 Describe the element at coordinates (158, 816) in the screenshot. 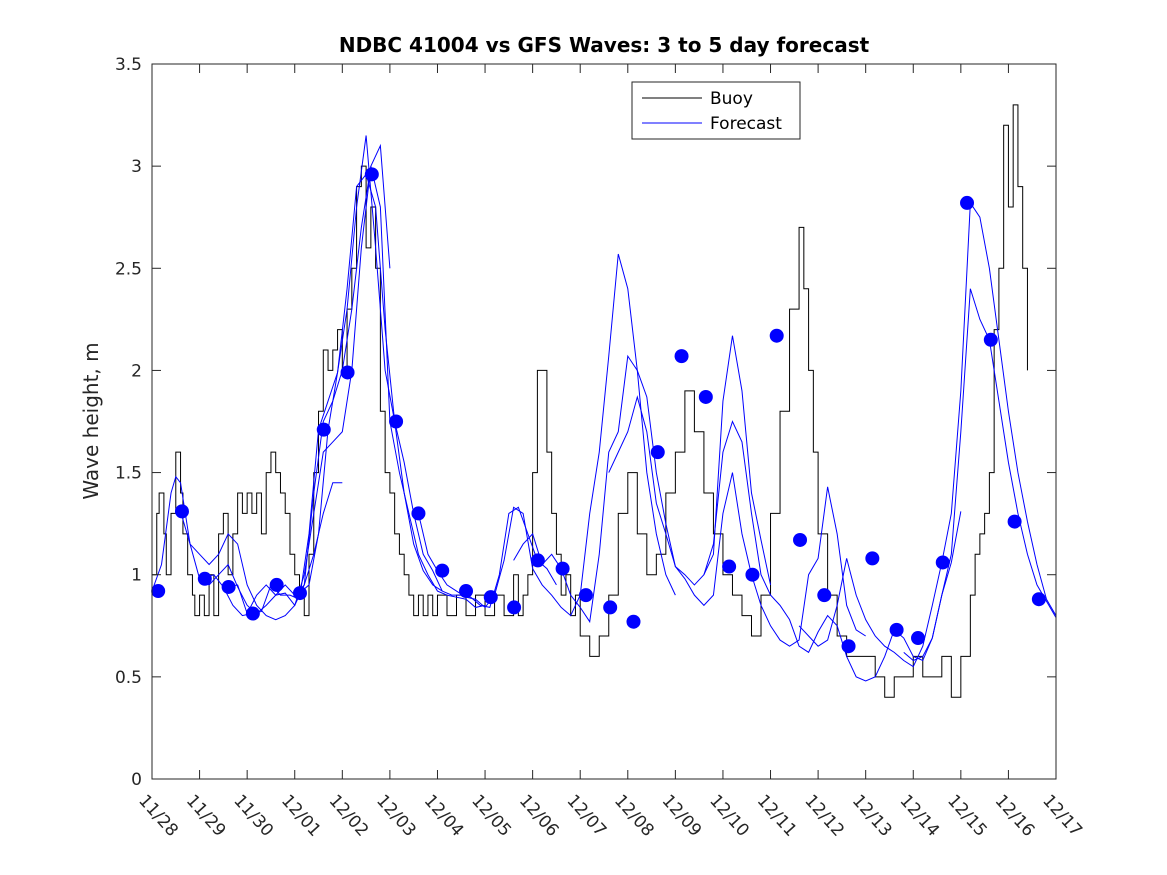

I see `x-tick-label: 11/28` at that location.